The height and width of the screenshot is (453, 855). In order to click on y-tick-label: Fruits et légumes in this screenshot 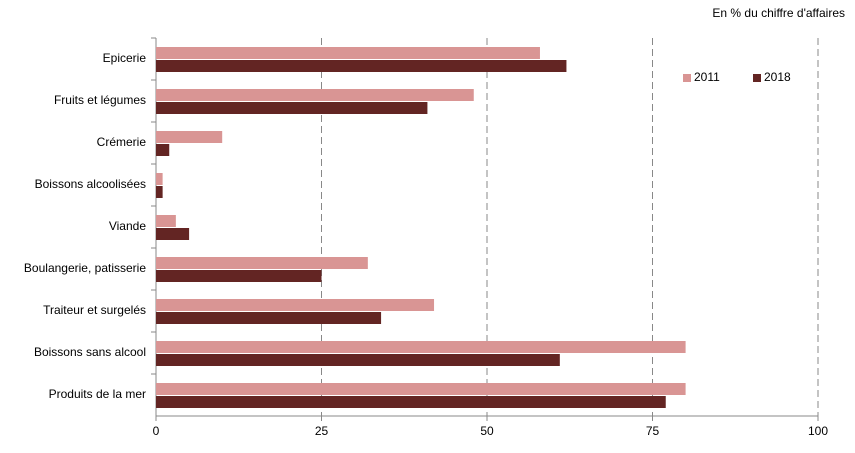, I will do `click(100, 100)`.